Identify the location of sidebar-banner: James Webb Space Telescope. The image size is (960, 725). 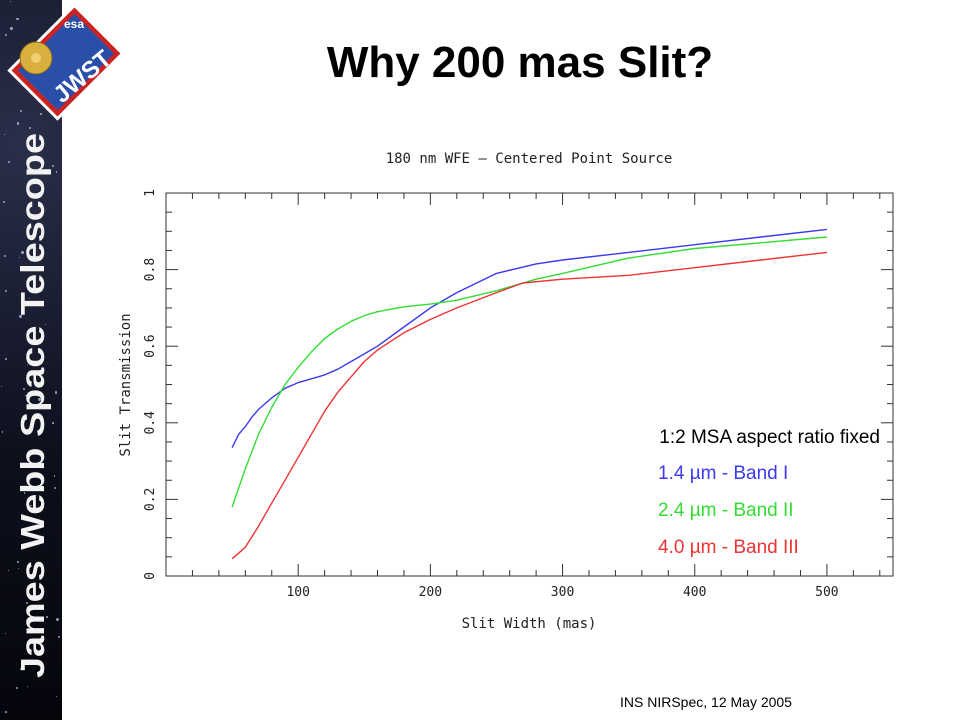
(31, 360).